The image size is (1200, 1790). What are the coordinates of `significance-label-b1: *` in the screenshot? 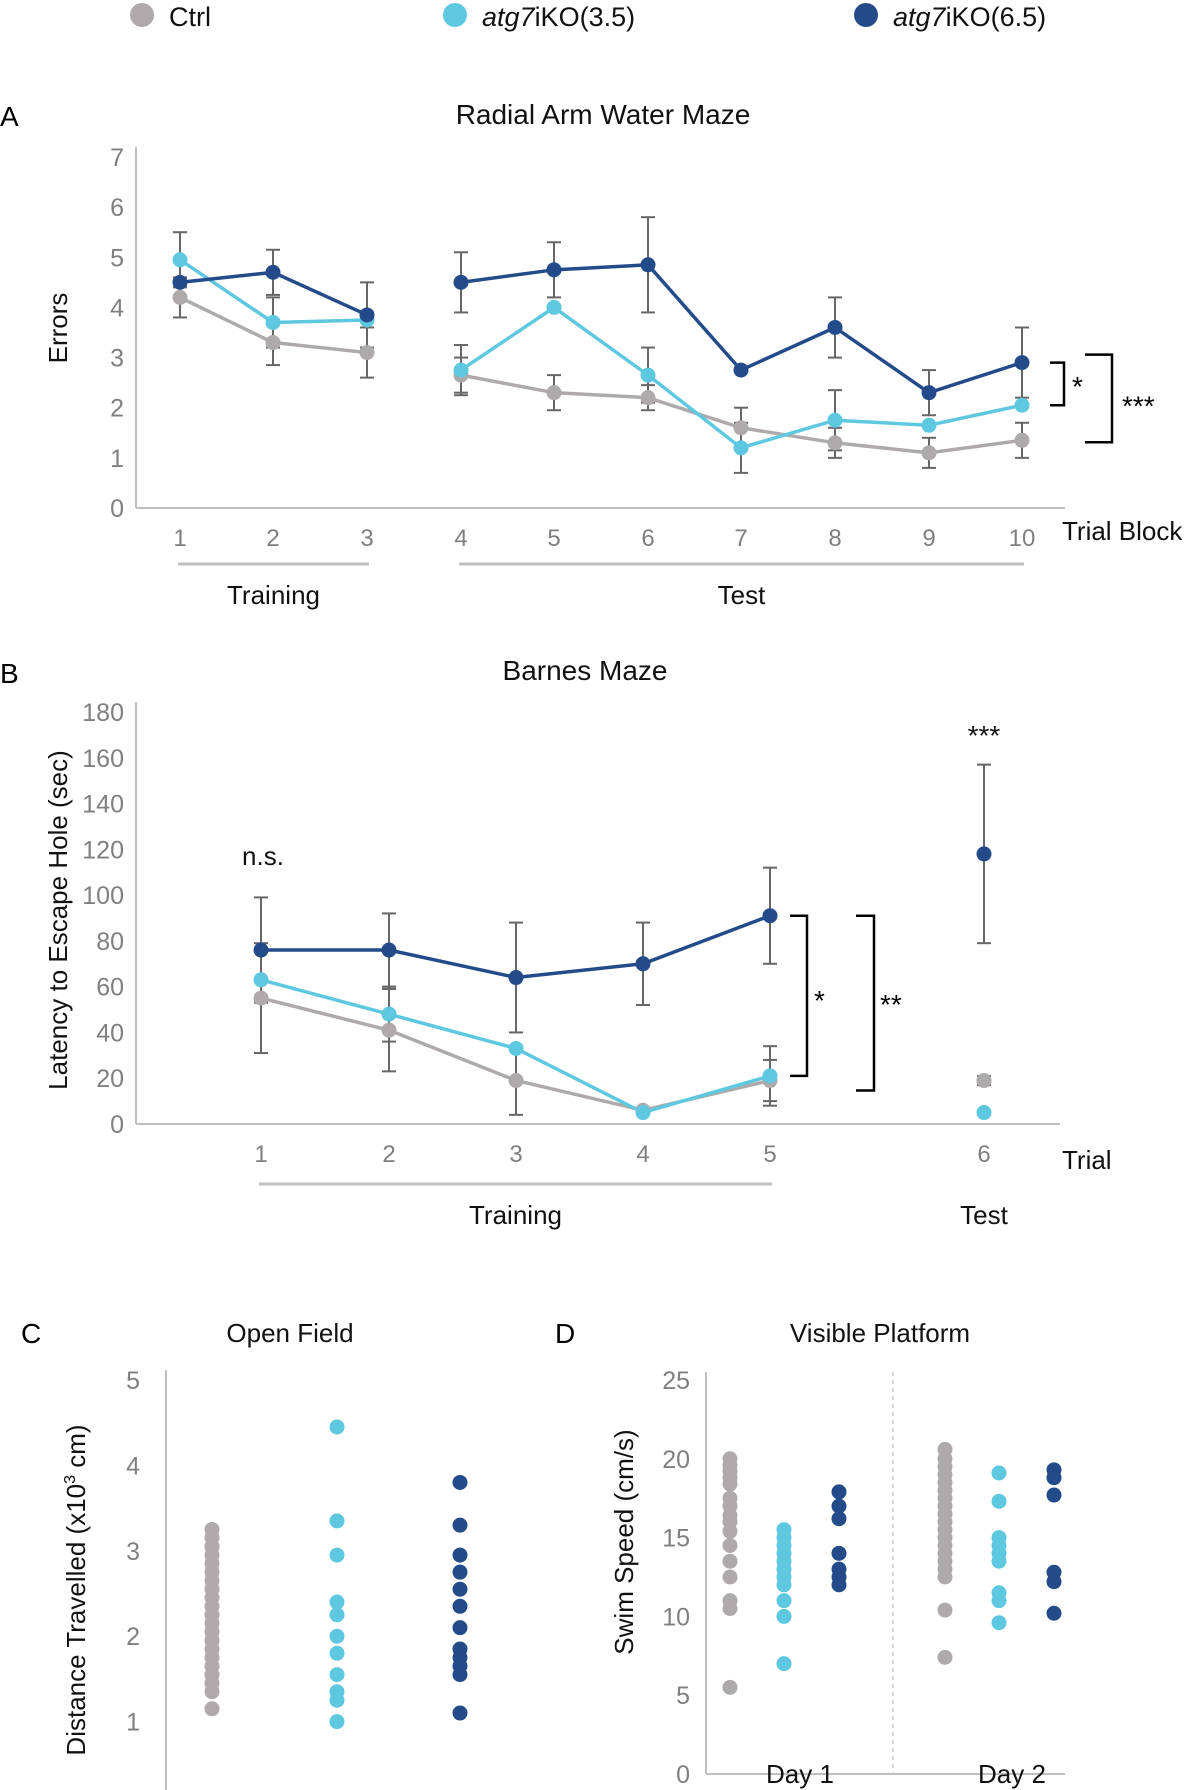 It's located at (819, 1000).